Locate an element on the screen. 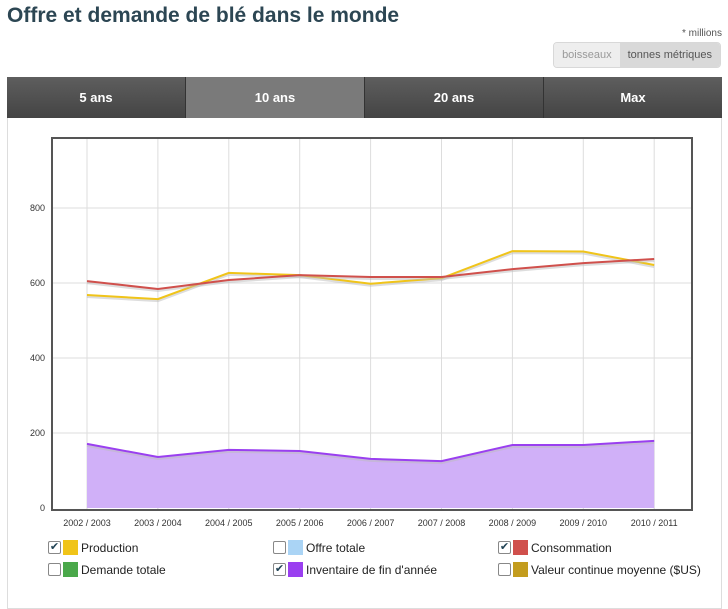  x-tick-label: 2010 / 2011 is located at coordinates (654, 523).